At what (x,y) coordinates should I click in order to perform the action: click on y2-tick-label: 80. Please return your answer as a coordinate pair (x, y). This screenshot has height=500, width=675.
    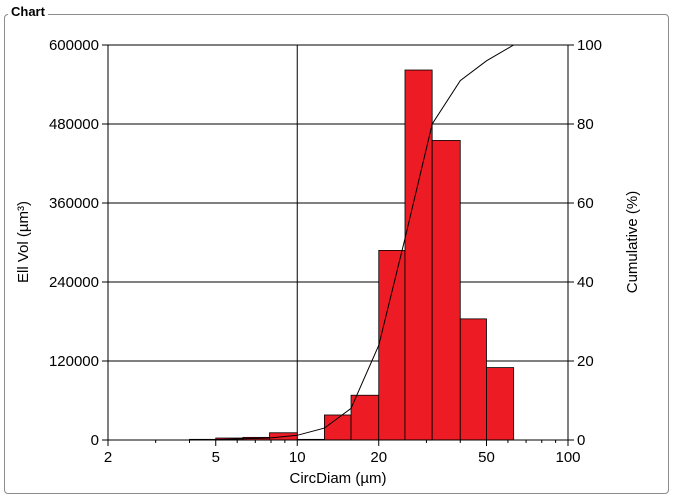
    Looking at the image, I should click on (585, 124).